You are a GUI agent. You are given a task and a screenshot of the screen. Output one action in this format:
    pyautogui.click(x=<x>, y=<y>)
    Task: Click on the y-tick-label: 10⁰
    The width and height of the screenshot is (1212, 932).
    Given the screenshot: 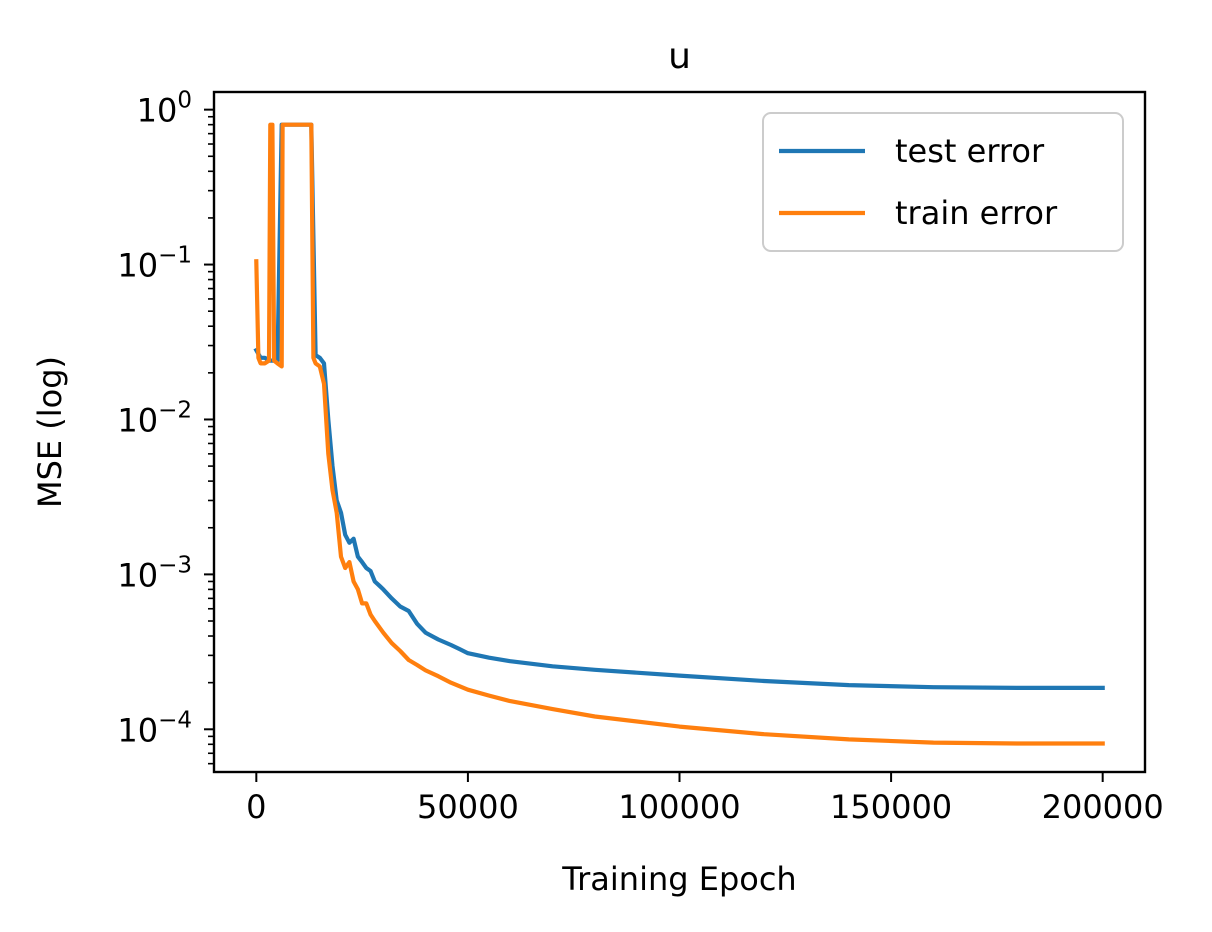 What is the action you would take?
    pyautogui.click(x=164, y=109)
    